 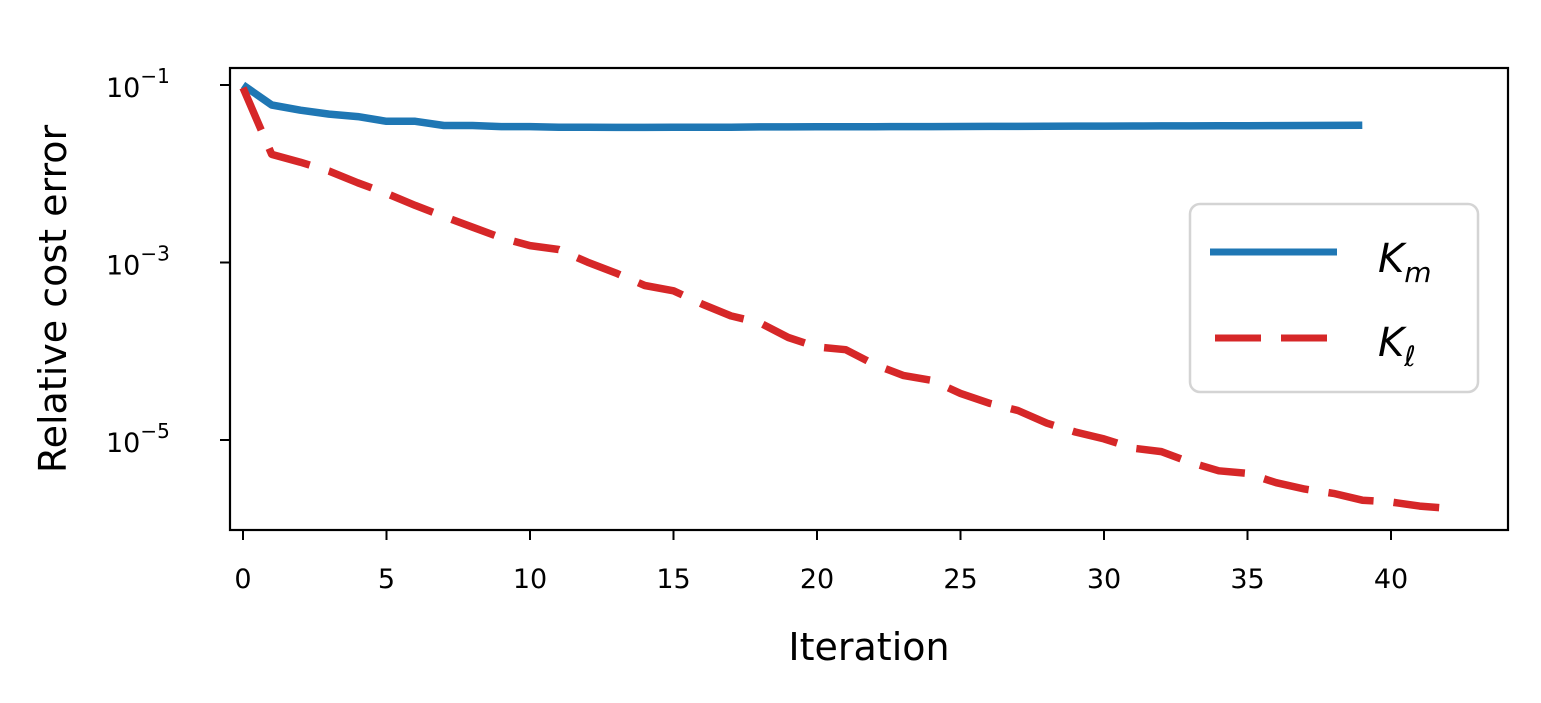 What do you see at coordinates (960, 579) in the screenshot?
I see `x-tick-label: 25` at bounding box center [960, 579].